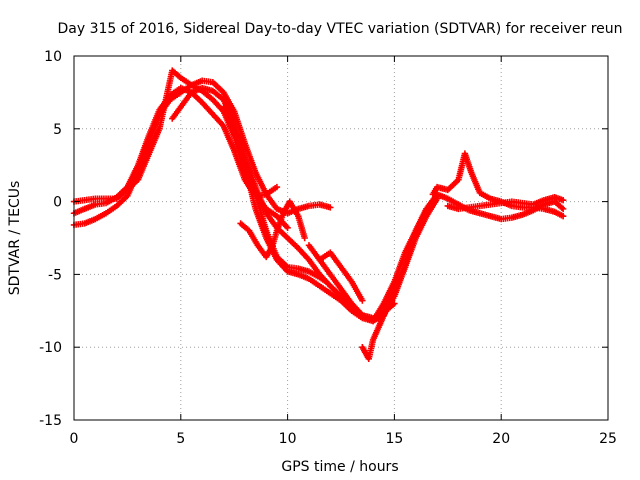 The height and width of the screenshot is (480, 640). Describe the element at coordinates (50, 348) in the screenshot. I see `y-tick-label: -10` at that location.